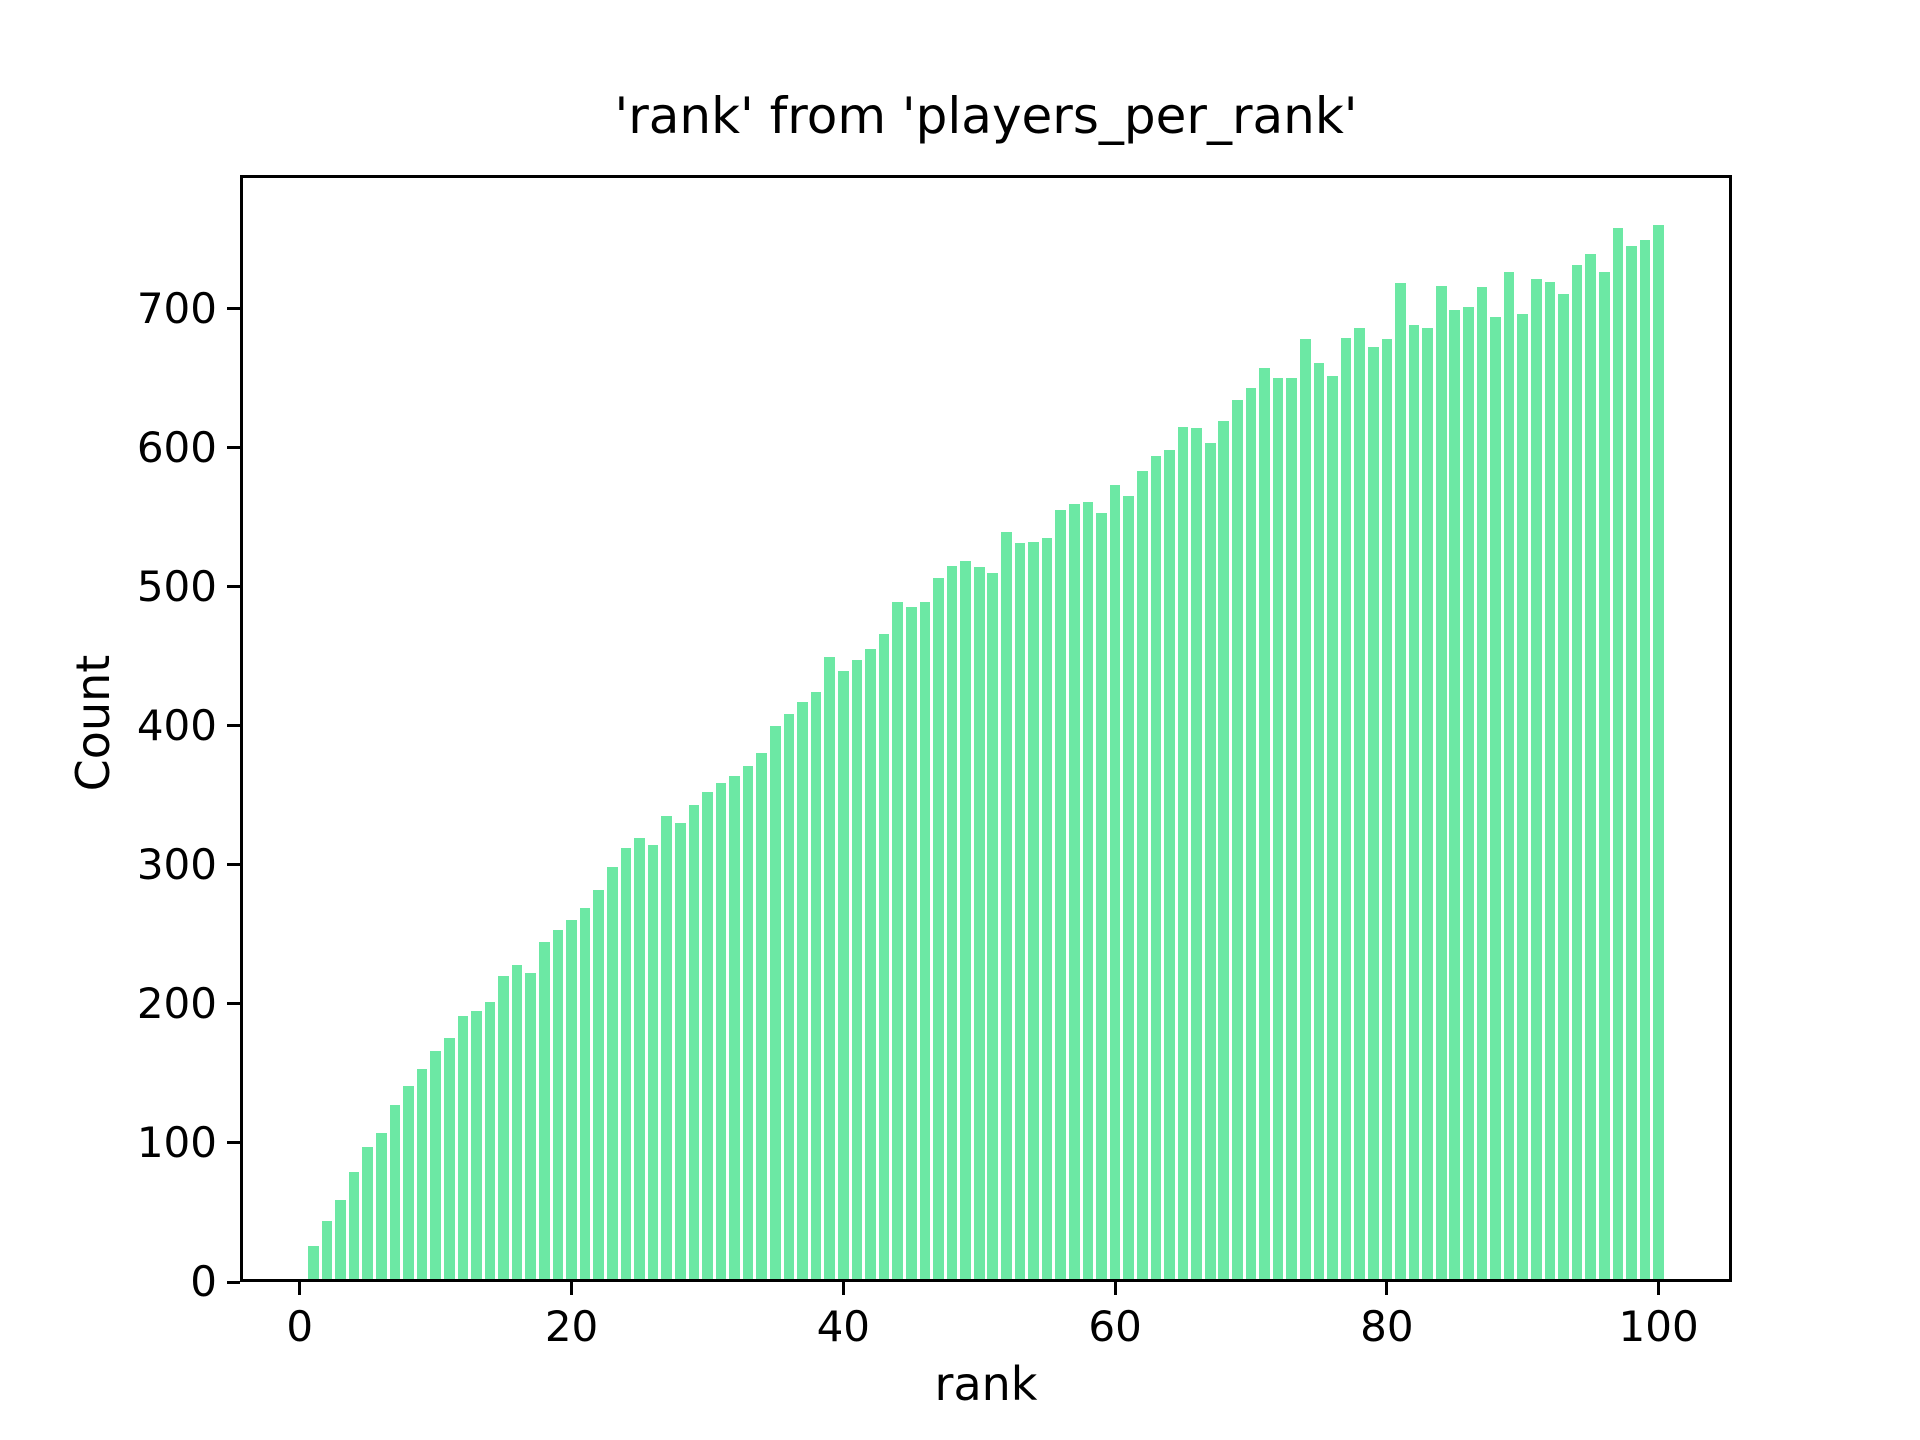  Describe the element at coordinates (176, 586) in the screenshot. I see `y-tick-label: 500` at that location.